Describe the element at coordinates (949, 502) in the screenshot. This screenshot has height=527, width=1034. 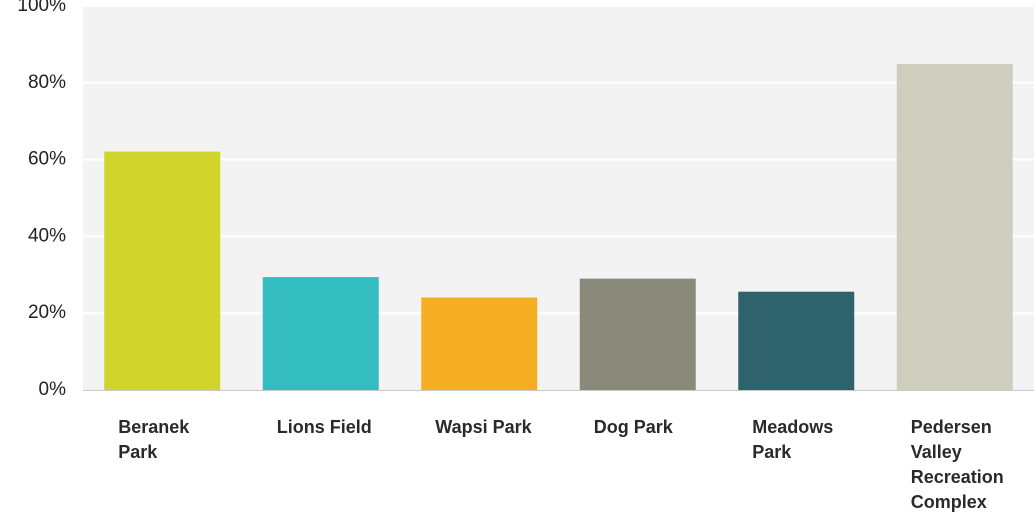
I see `category-label: Complex` at that location.